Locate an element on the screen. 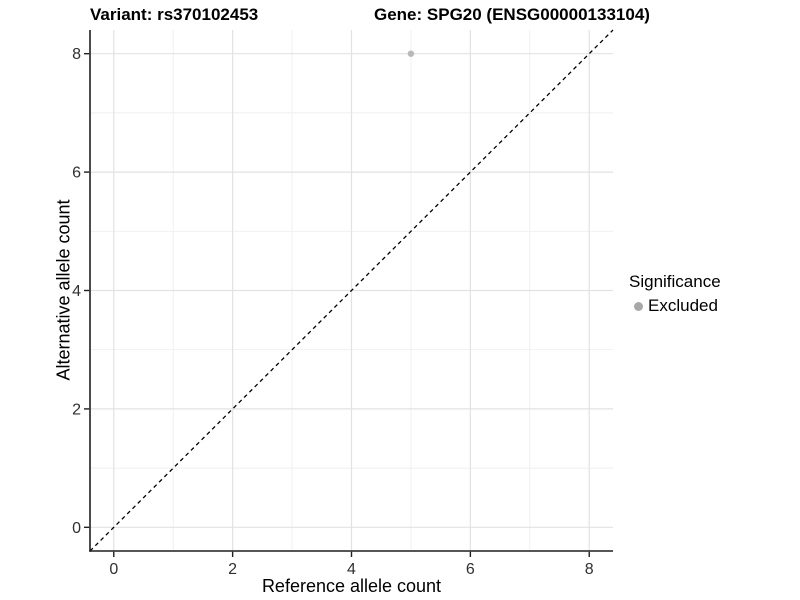 This screenshot has width=800, height=600. plot-title-gene: Gene: SPG20 (ENSG00000133104) is located at coordinates (512, 14).